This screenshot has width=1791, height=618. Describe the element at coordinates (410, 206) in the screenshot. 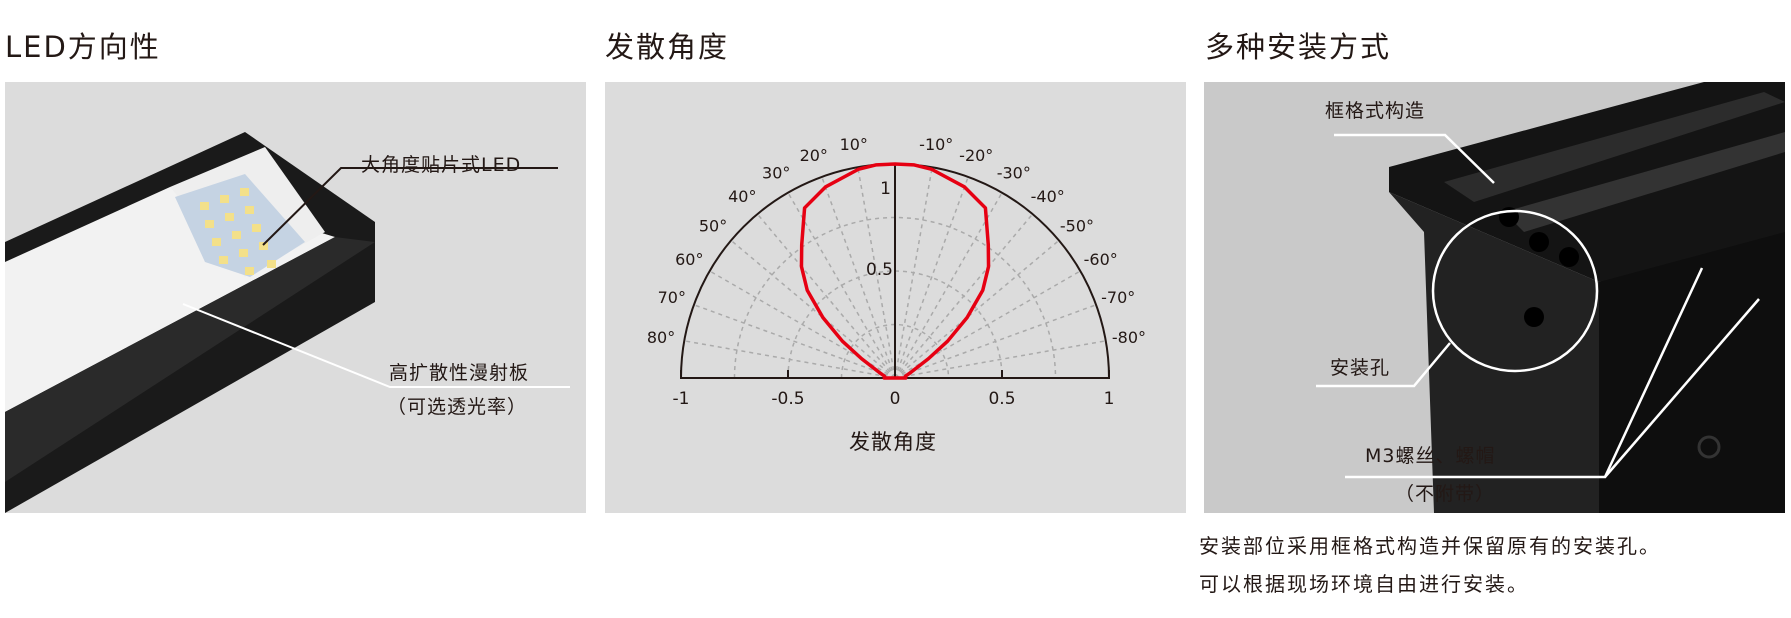

I see `led-callout-line` at that location.